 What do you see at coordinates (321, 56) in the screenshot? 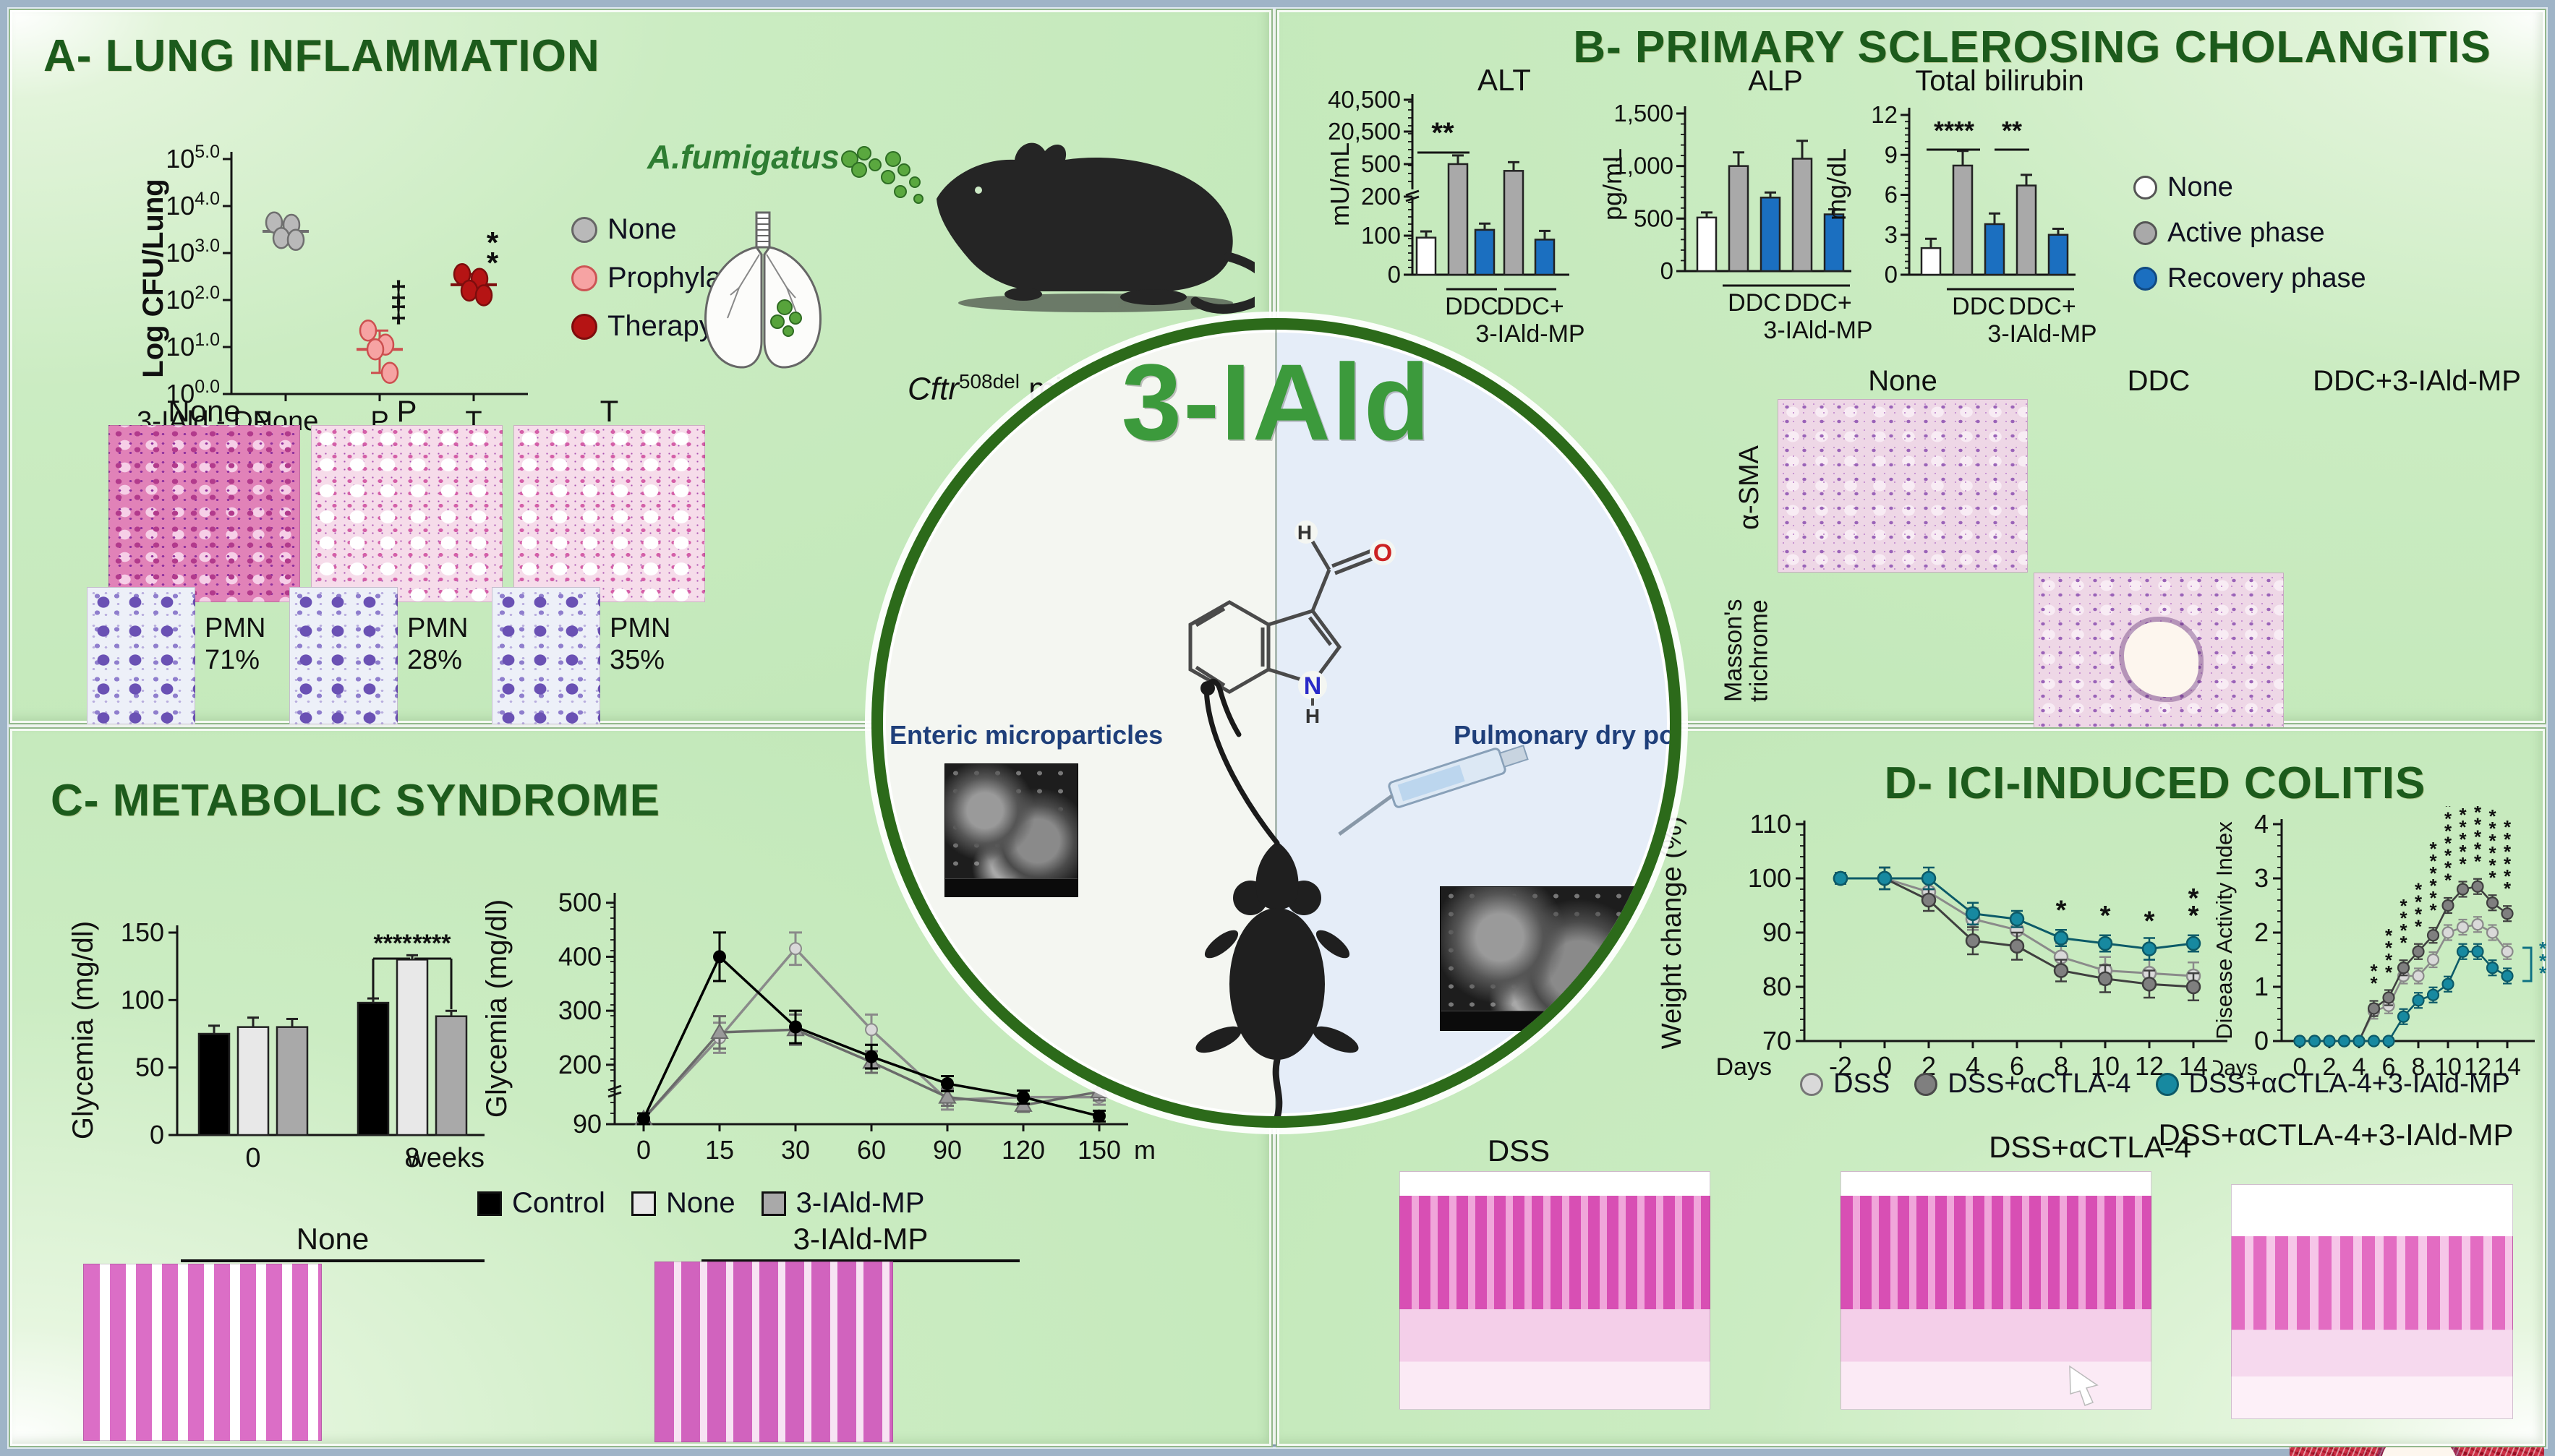
I see `panel-a-title: A- LUNG INFLAMMATION` at bounding box center [321, 56].